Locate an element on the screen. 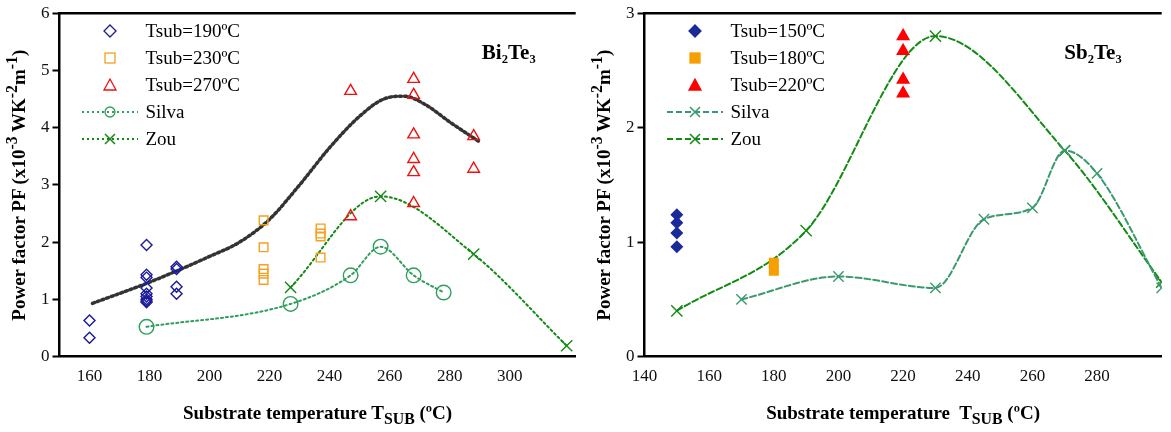 This screenshot has width=1171, height=432. annotation: Sb₂Te₃ is located at coordinates (1093, 52).